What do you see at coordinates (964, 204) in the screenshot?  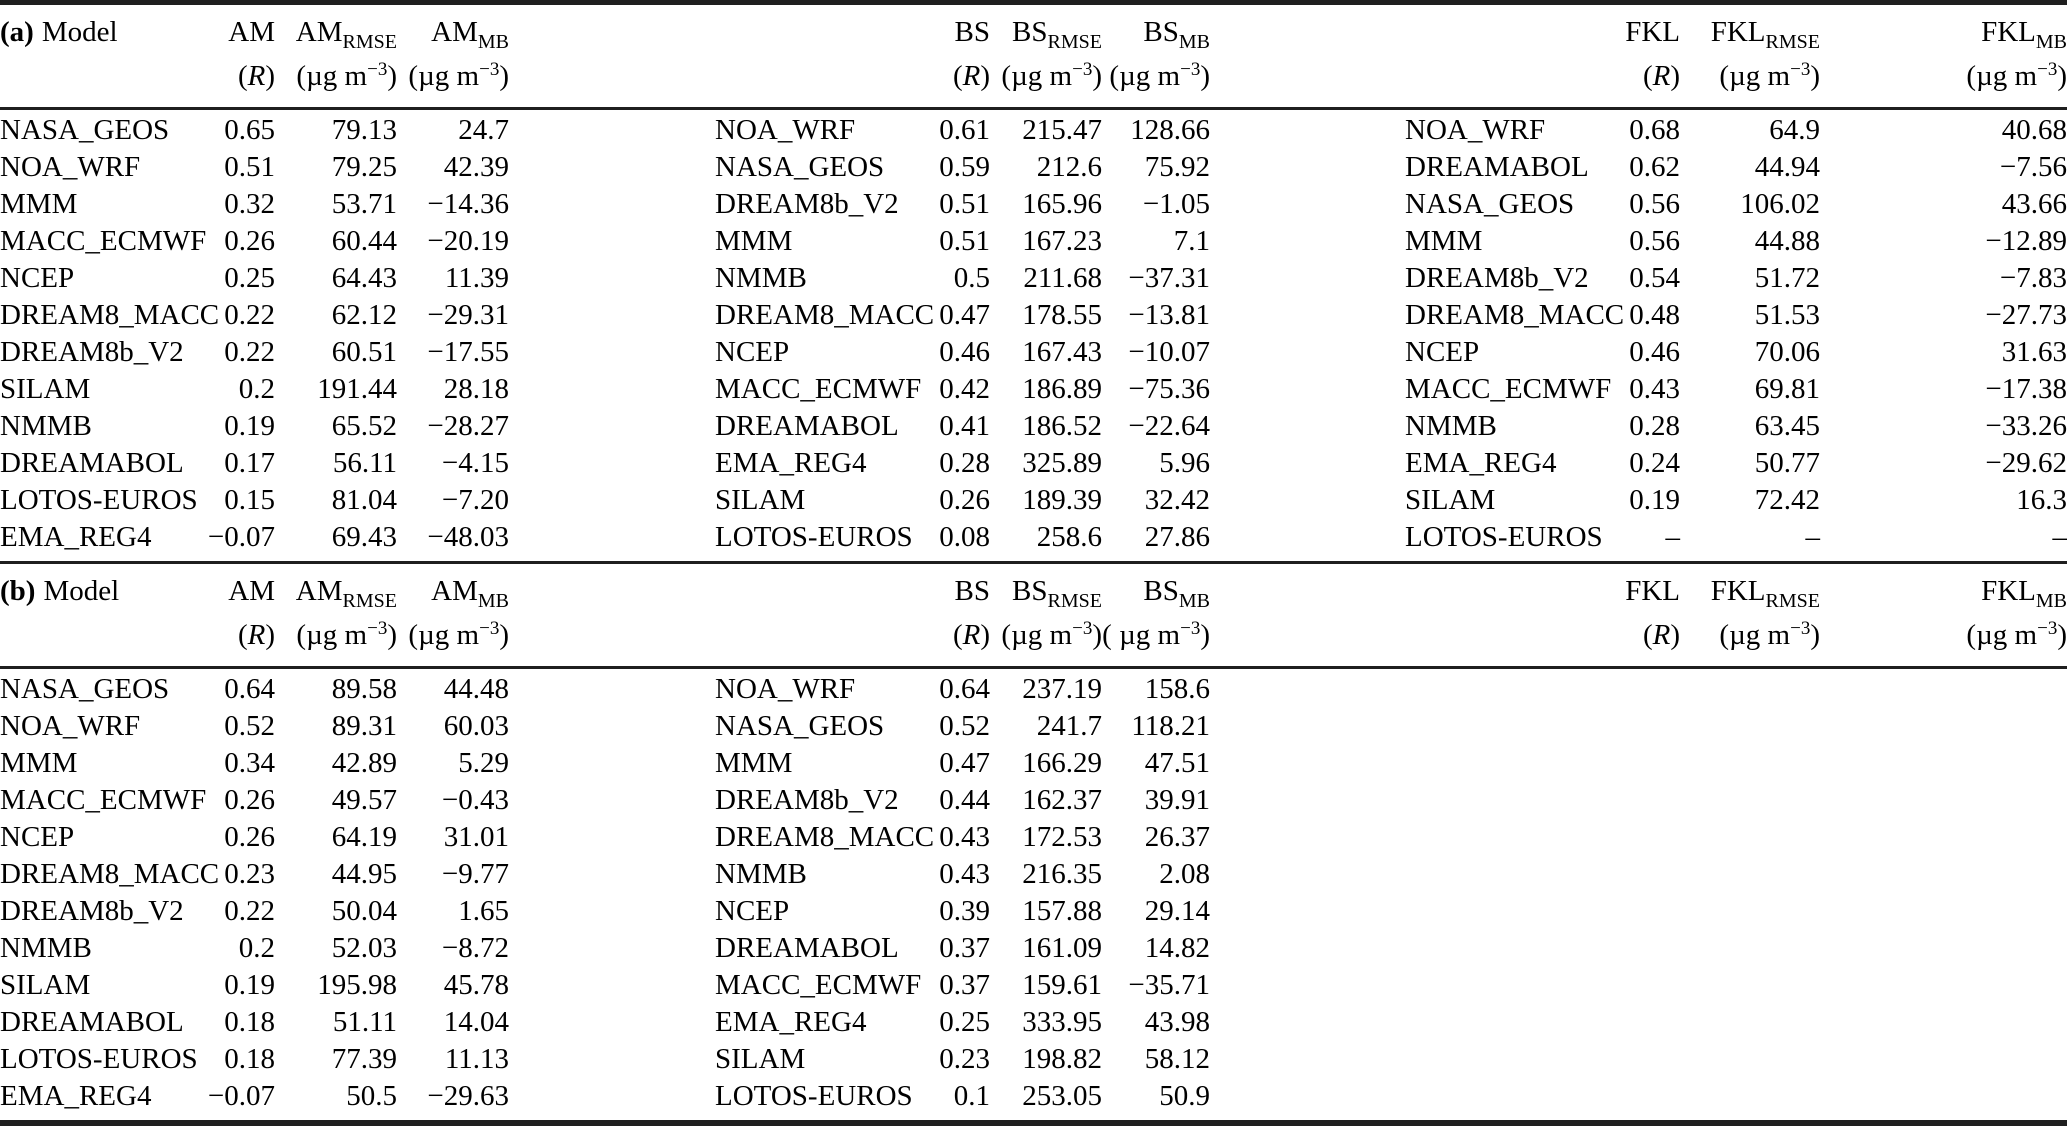 I see `r-value: 0.51` at bounding box center [964, 204].